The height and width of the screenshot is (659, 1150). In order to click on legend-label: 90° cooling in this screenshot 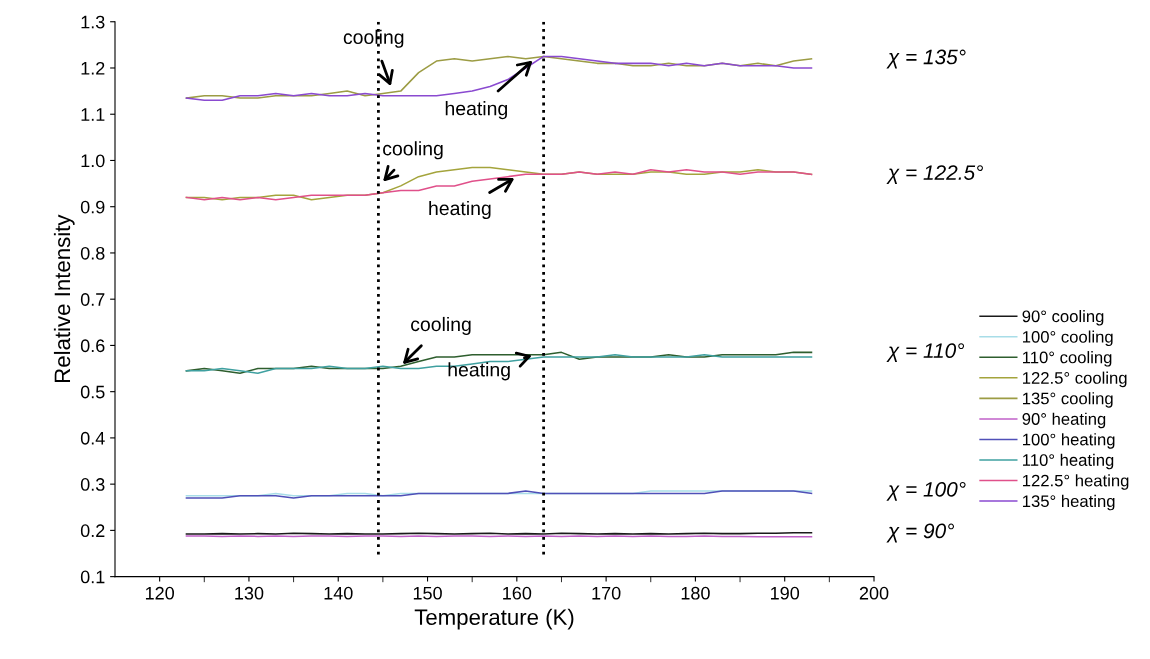, I will do `click(1063, 317)`.